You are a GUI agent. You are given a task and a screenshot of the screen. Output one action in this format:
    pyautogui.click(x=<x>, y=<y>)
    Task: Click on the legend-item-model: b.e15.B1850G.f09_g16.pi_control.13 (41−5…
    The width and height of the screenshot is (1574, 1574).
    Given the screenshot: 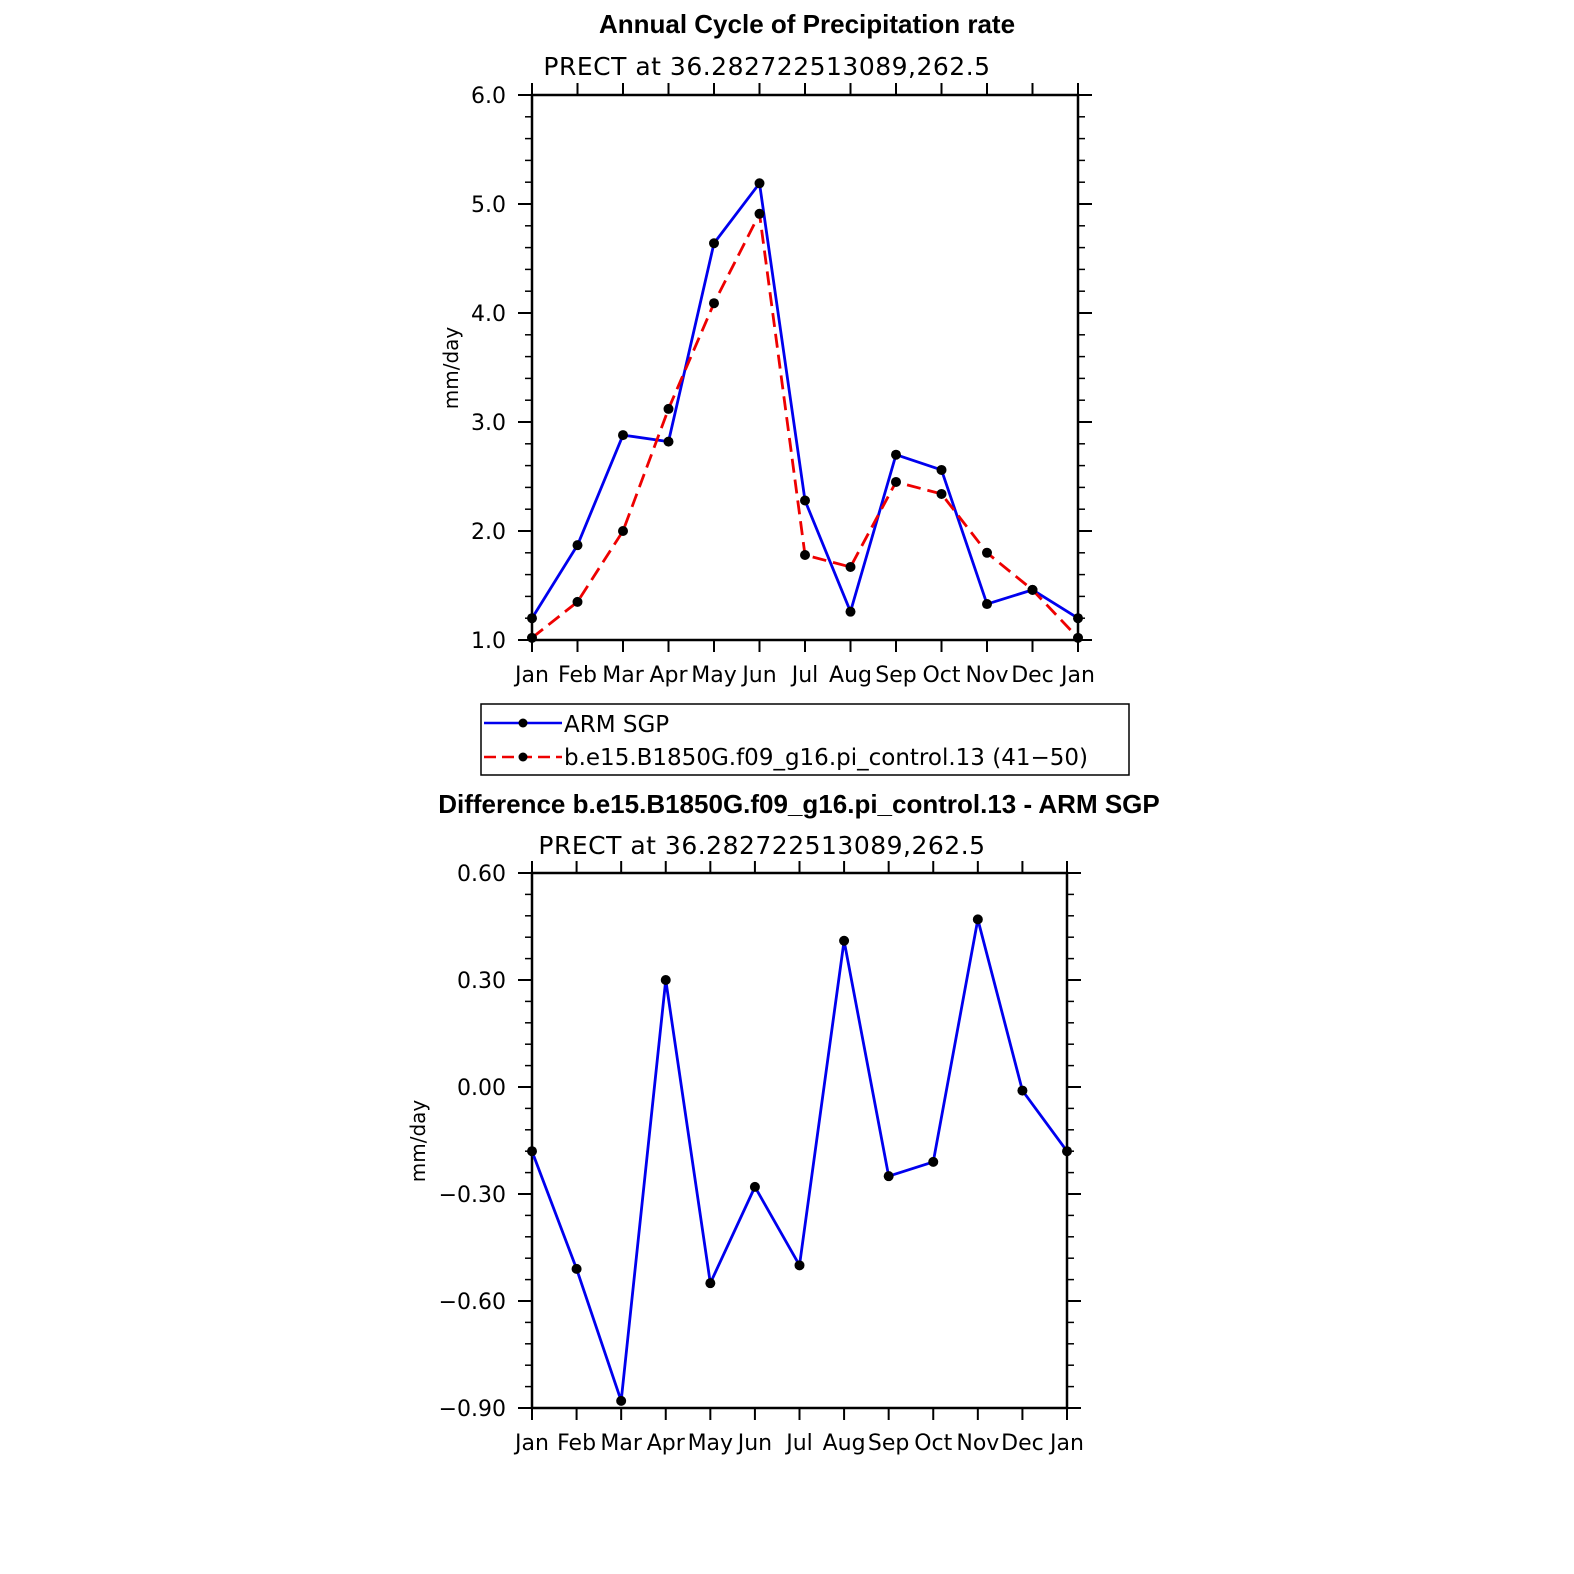 What is the action you would take?
    pyautogui.click(x=786, y=758)
    